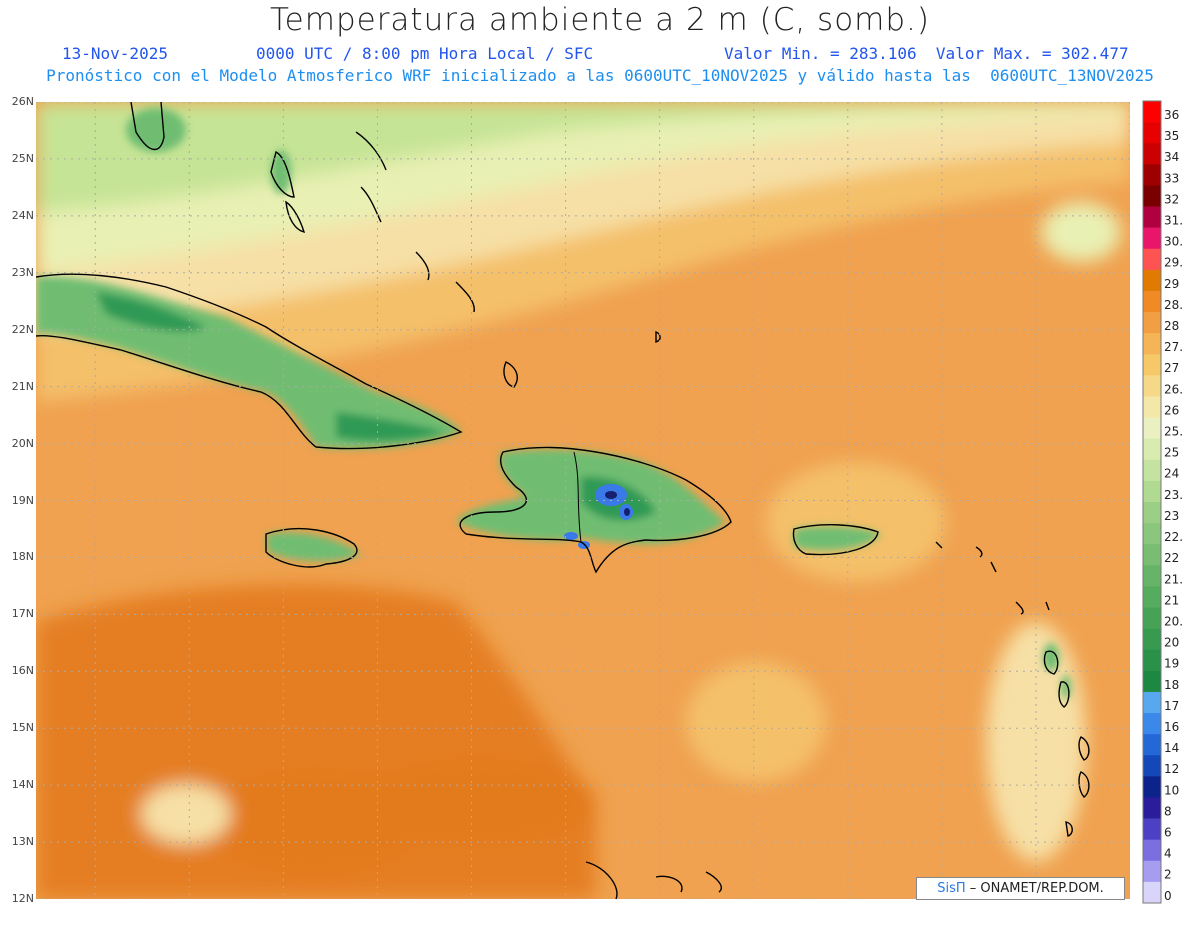  I want to click on lat-label: 21N, so click(22, 386).